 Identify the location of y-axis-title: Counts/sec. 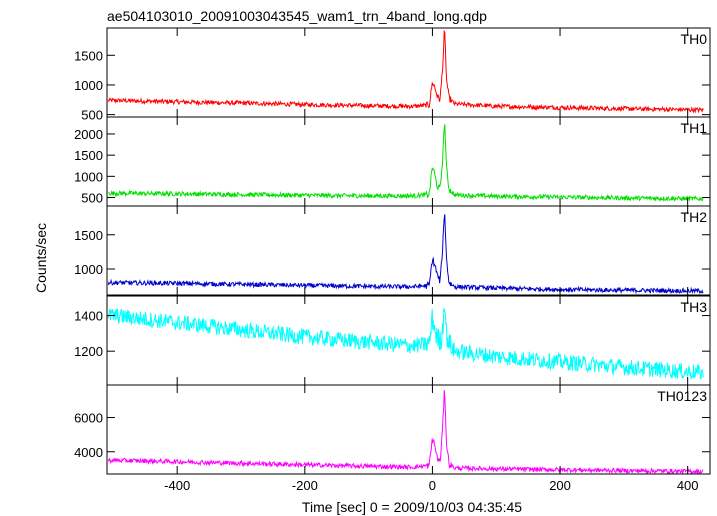
(41, 258).